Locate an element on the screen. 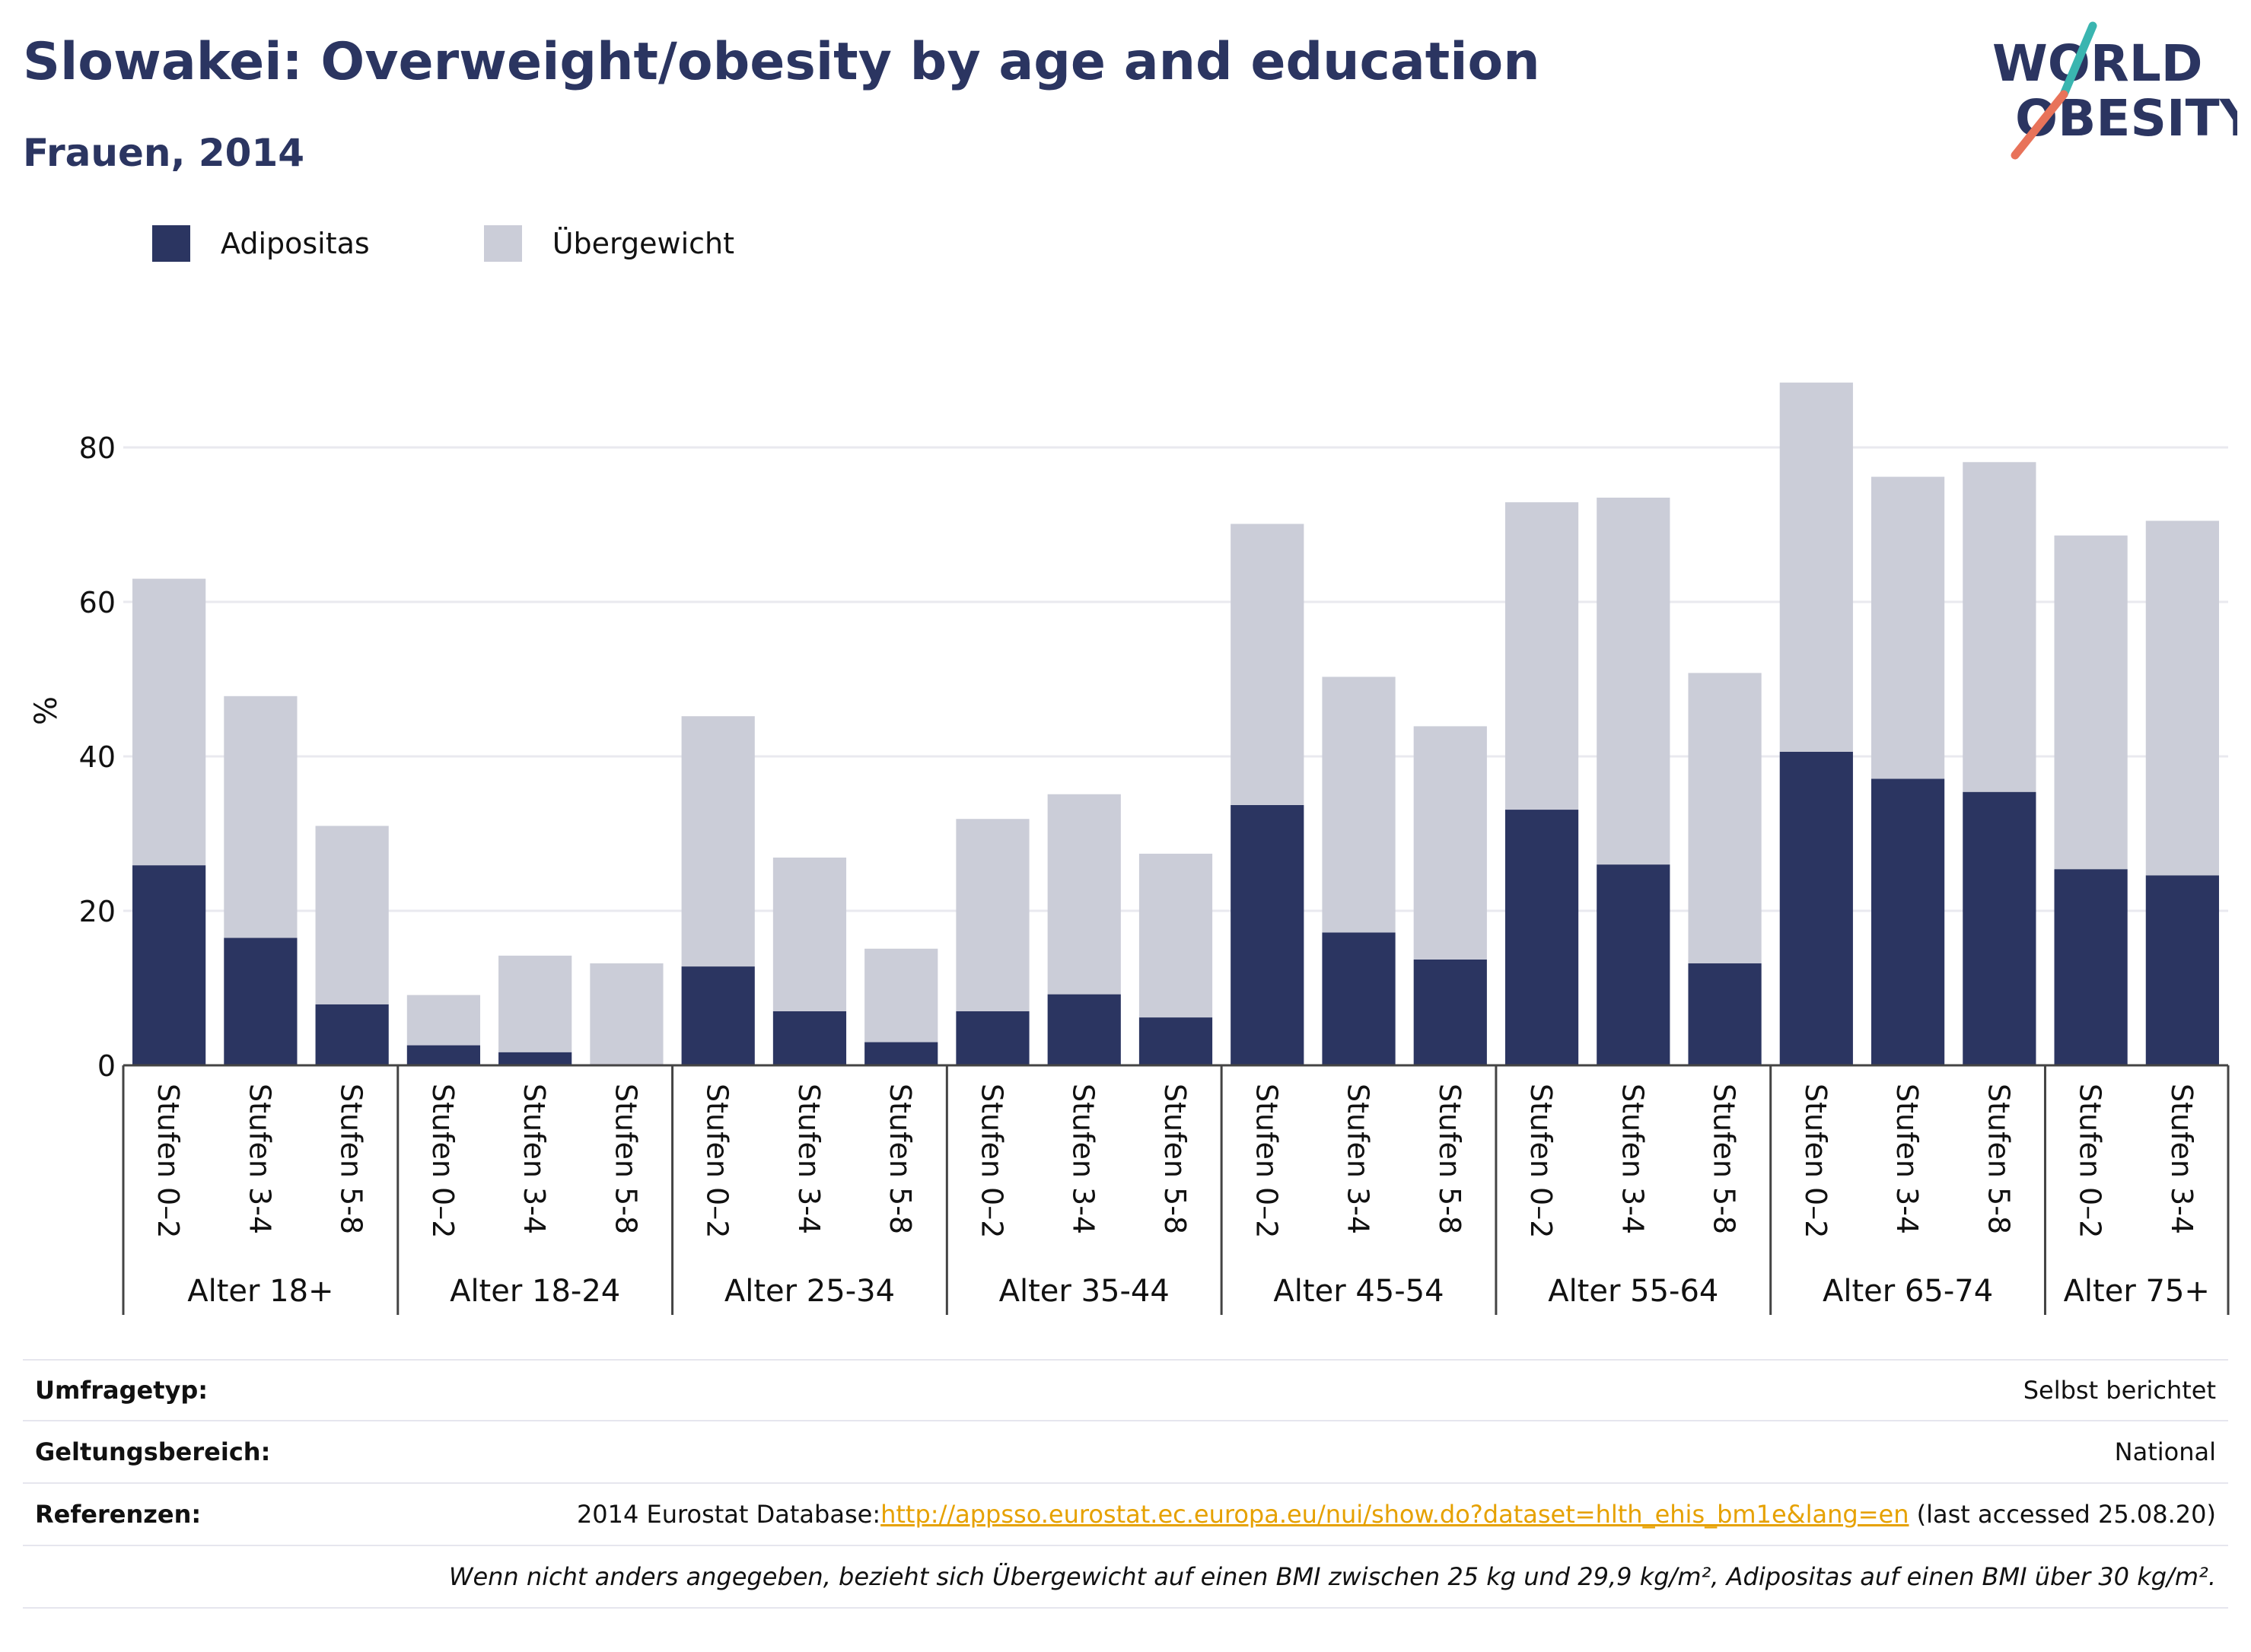 This screenshot has height=1652, width=2251. legend-item-overweight: Übergewicht is located at coordinates (608, 244).